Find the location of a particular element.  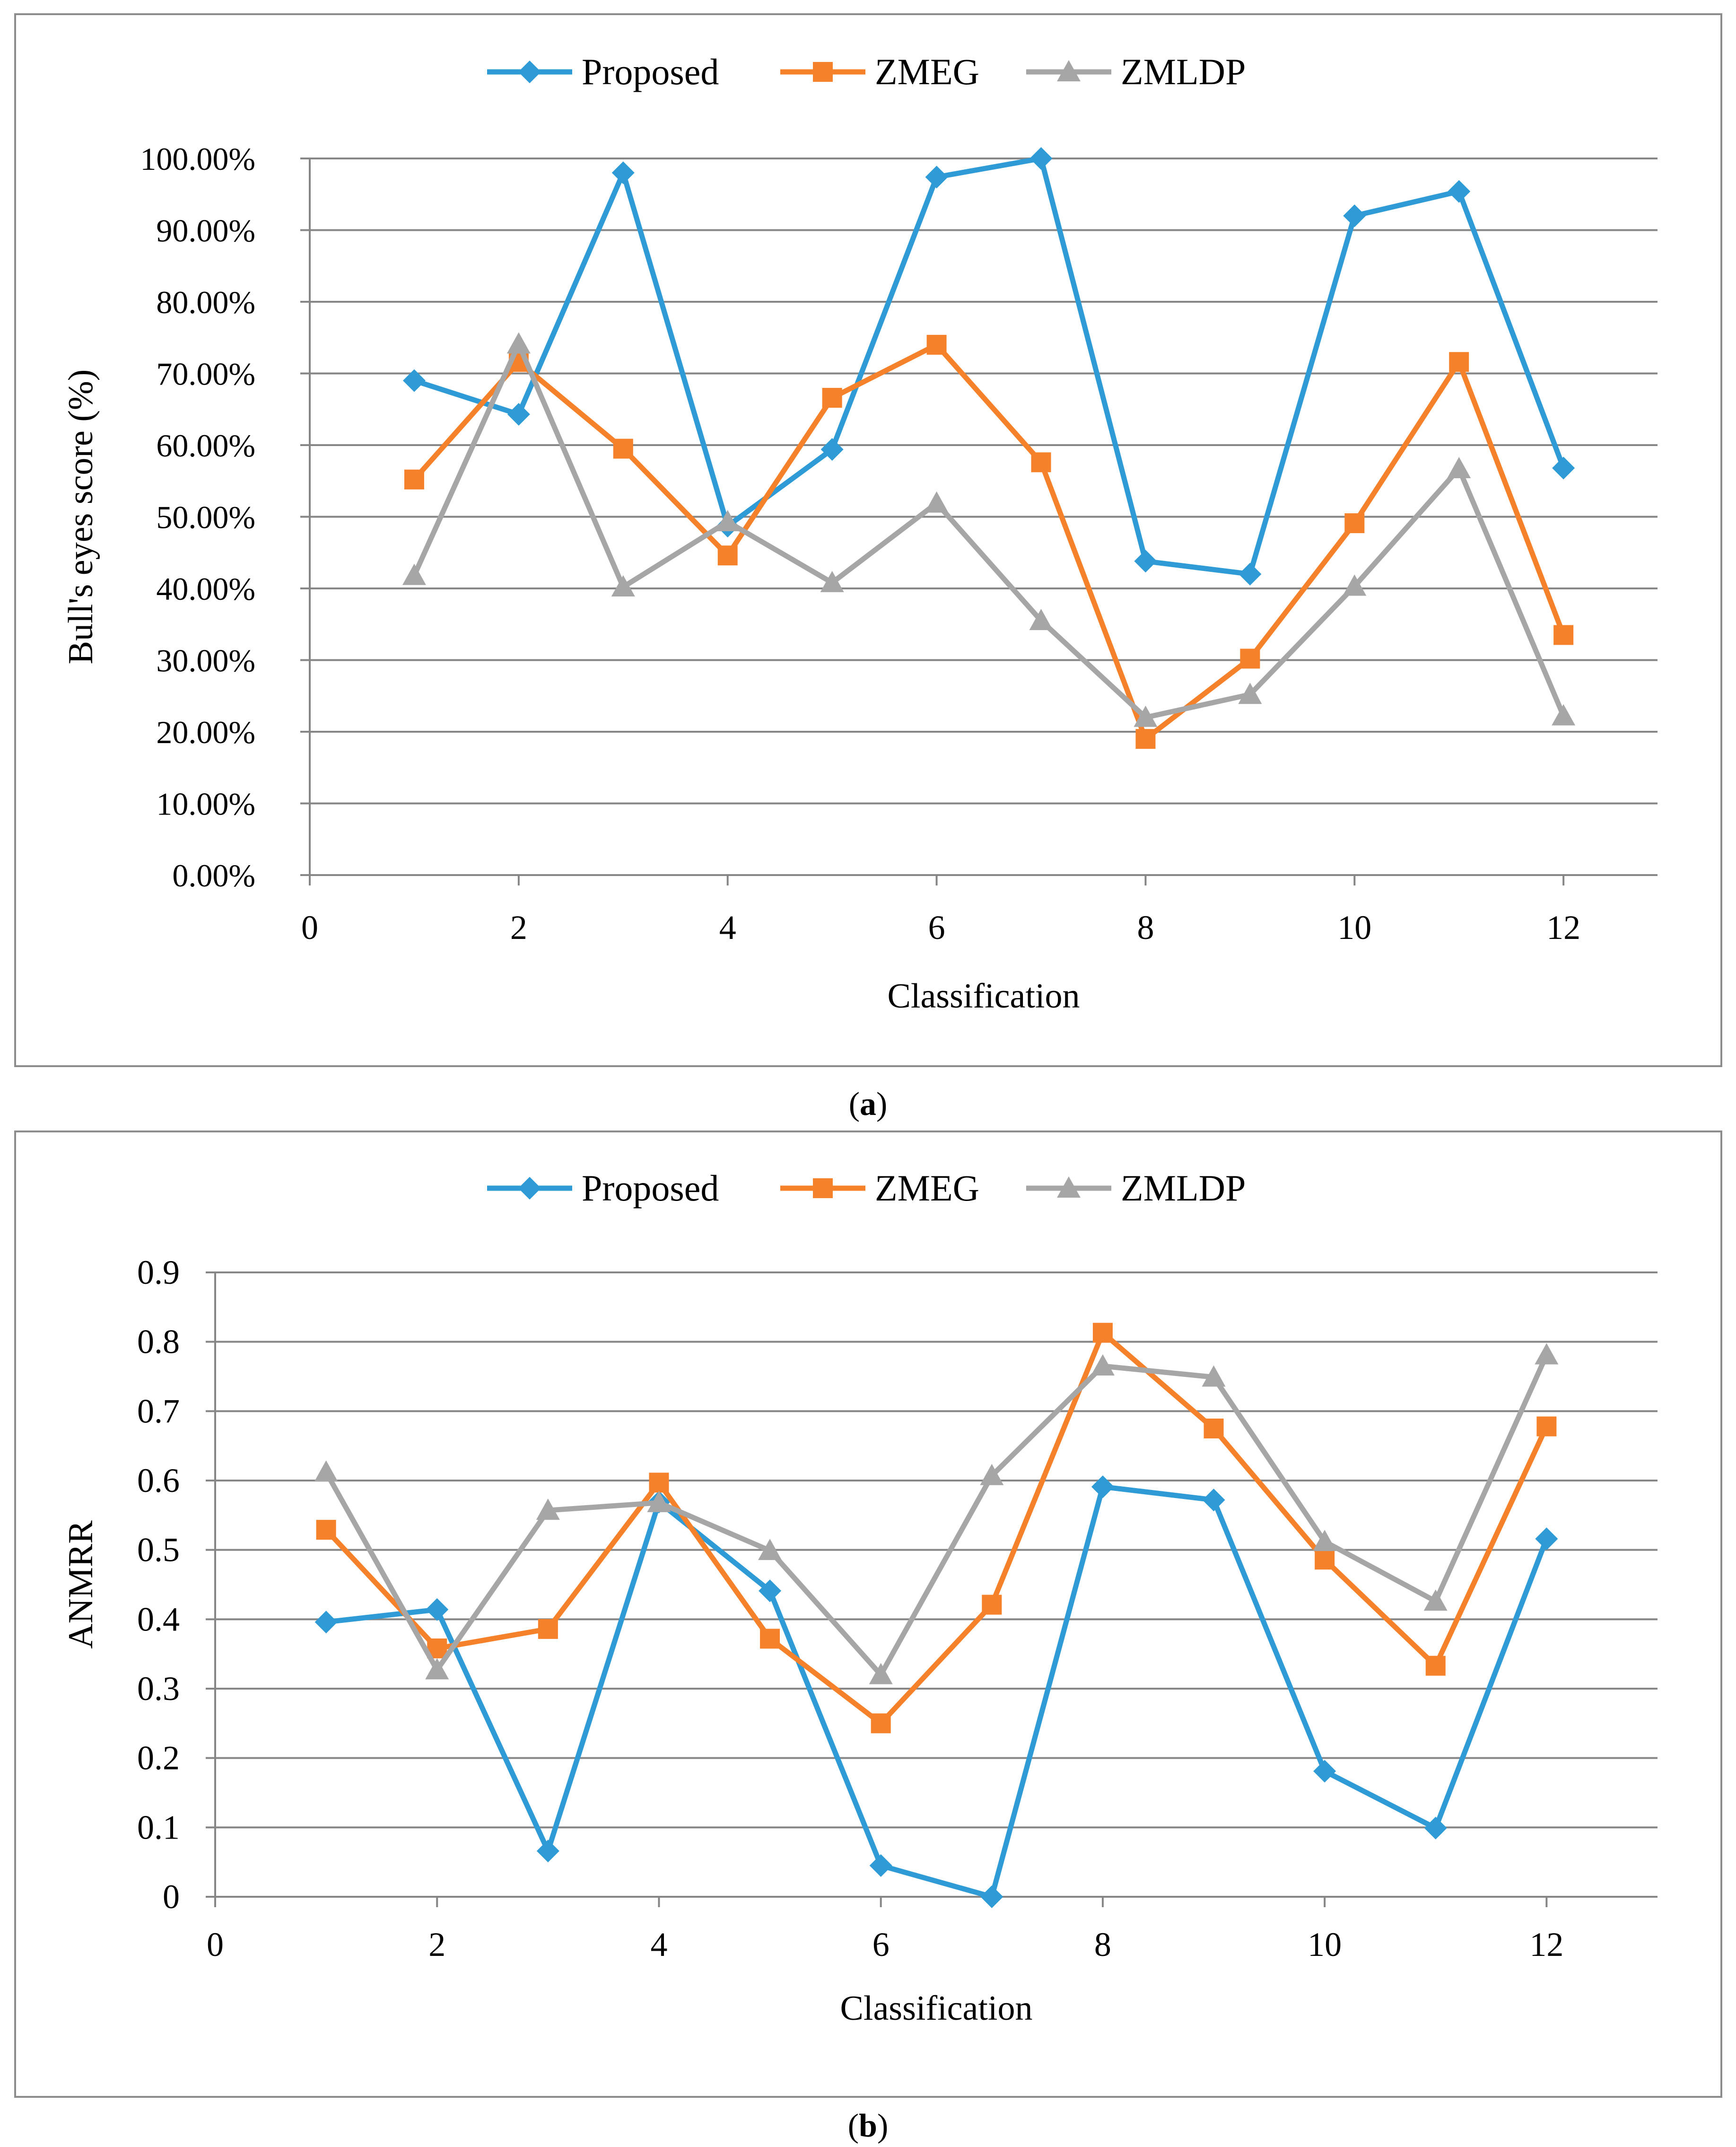

chart-a-y-tick-label: 10.00% is located at coordinates (205, 804).